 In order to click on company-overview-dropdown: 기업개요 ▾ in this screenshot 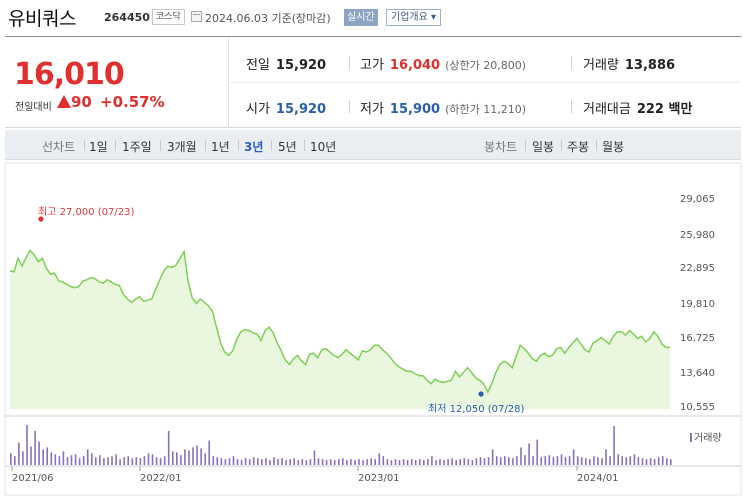, I will do `click(413, 17)`.